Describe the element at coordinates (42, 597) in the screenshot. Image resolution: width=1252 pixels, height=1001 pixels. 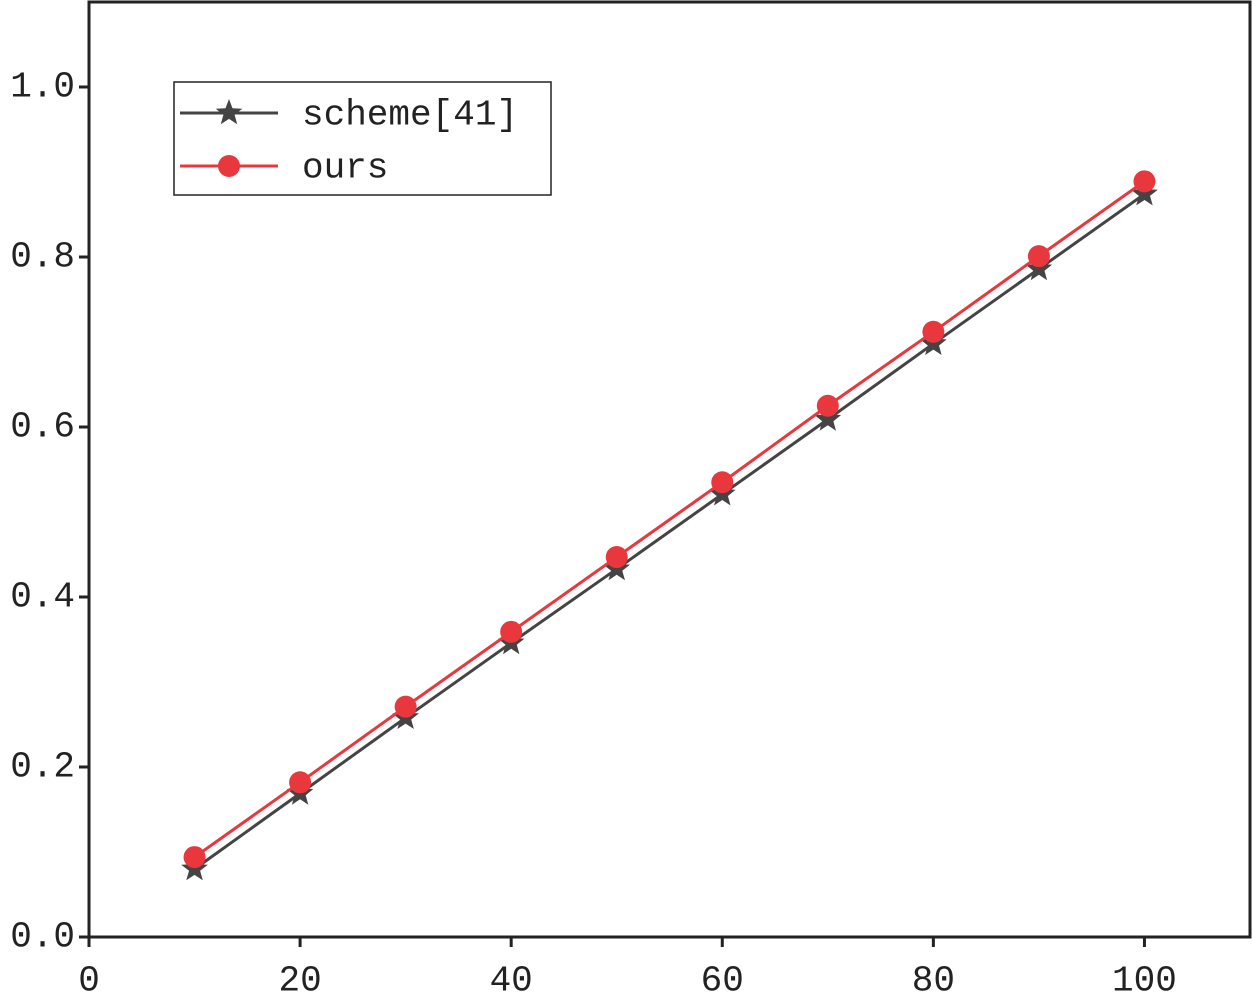
I see `y-tick-label: 0.4` at that location.